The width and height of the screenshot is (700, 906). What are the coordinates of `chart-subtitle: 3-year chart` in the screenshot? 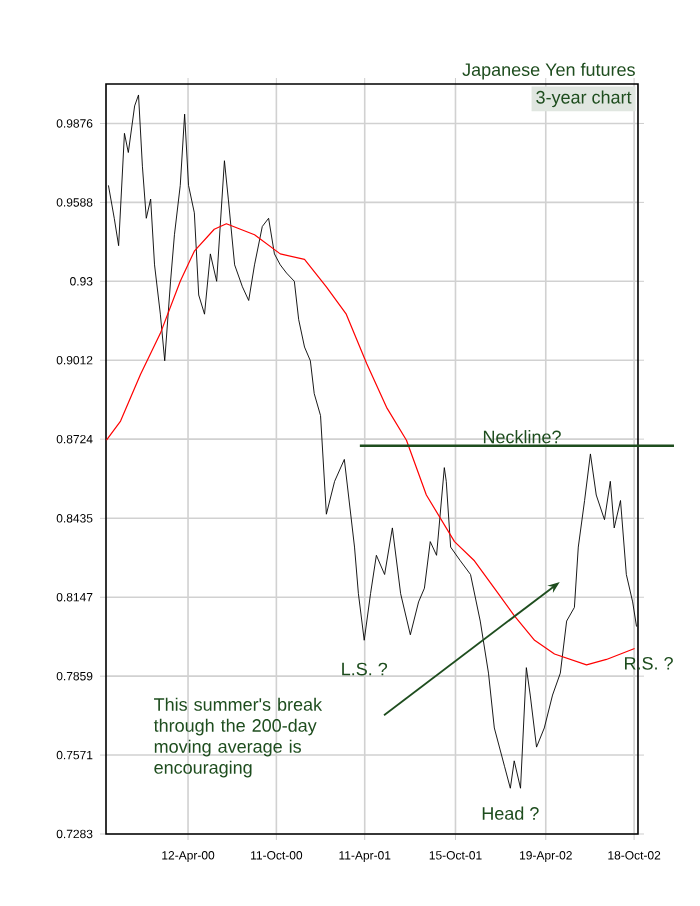 It's located at (584, 99).